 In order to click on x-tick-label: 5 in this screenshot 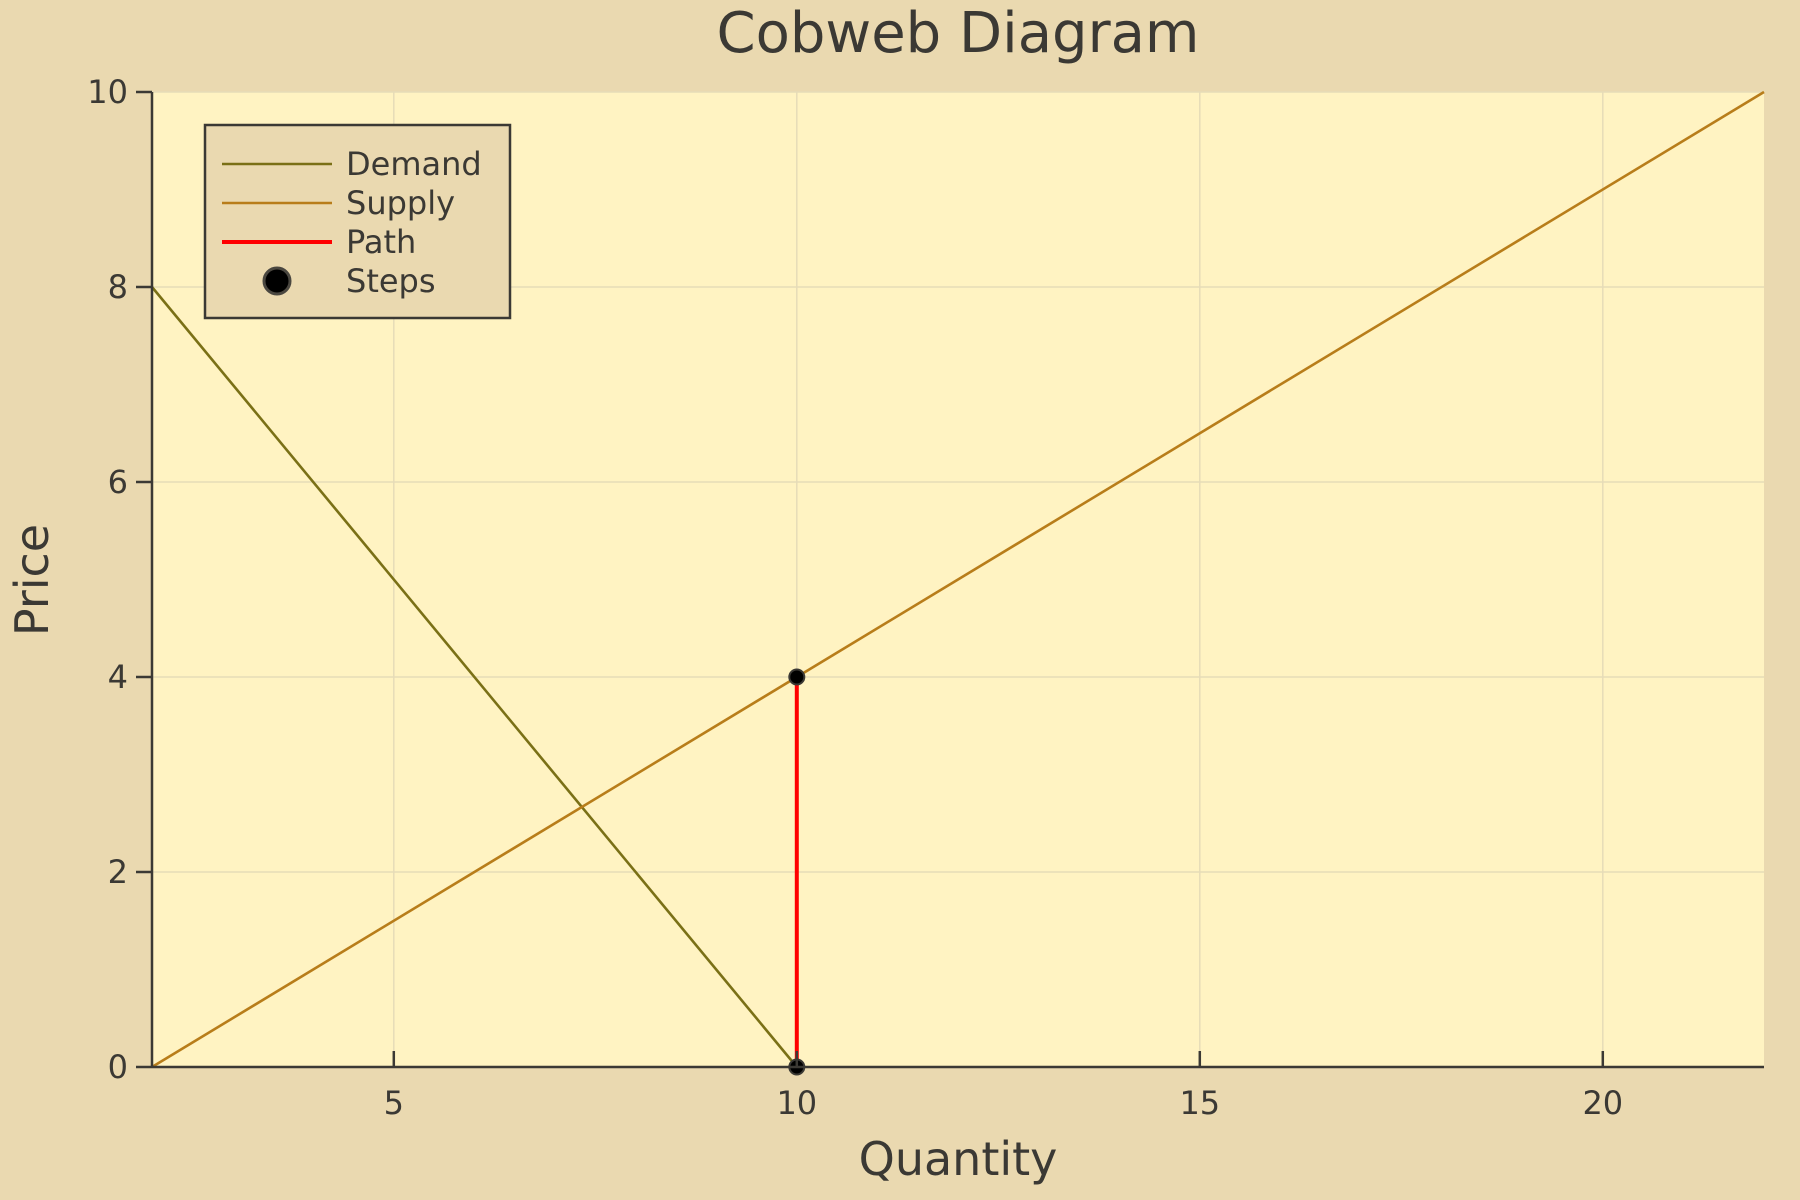, I will do `click(394, 1103)`.